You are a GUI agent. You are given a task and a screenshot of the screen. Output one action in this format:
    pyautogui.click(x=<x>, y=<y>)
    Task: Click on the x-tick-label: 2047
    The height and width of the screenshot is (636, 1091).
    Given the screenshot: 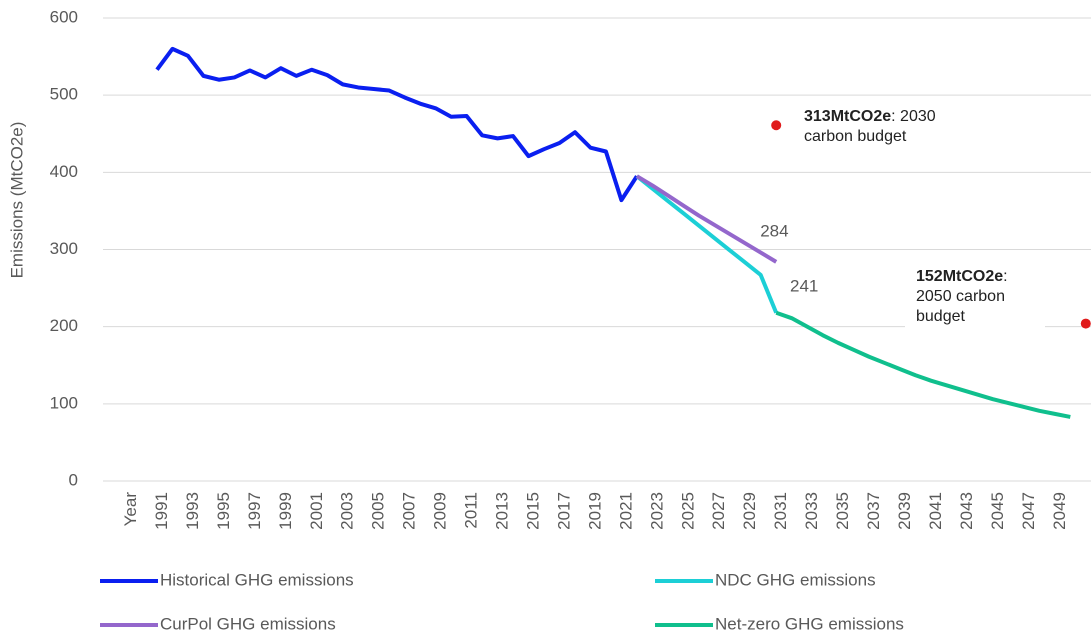 What is the action you would take?
    pyautogui.click(x=1028, y=511)
    